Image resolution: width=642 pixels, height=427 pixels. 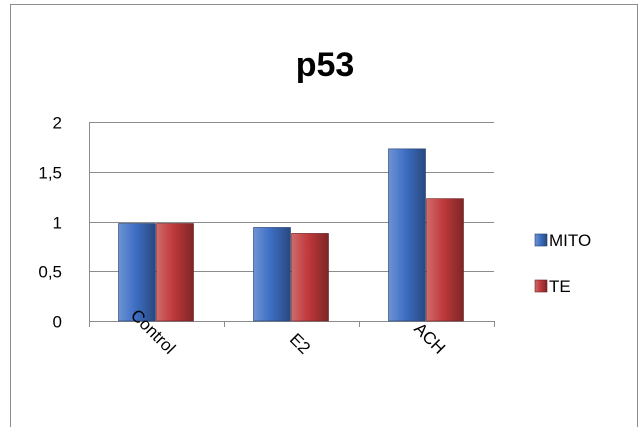 I want to click on legend: MITO TE, so click(x=562, y=263).